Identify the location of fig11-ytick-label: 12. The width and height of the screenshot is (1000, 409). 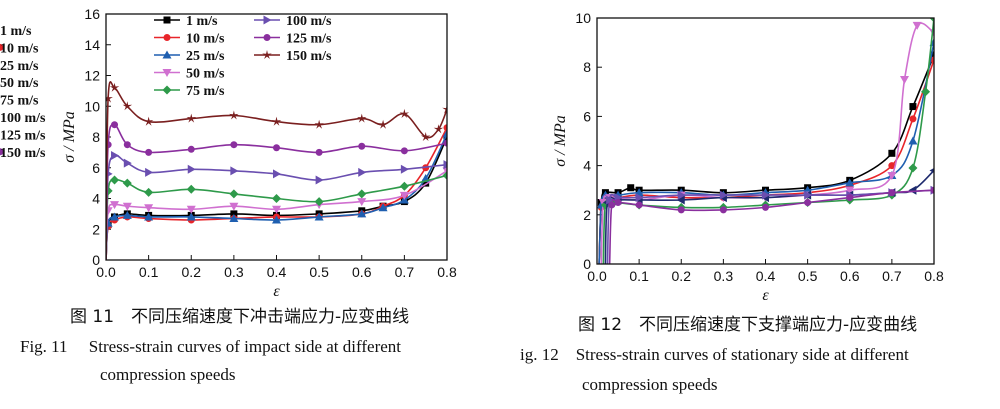
(92, 76).